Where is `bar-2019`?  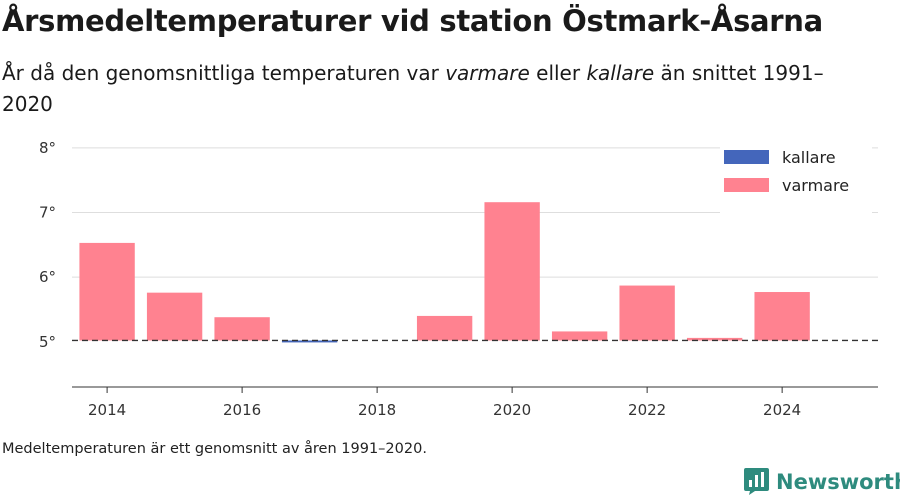 bar-2019 is located at coordinates (444, 328).